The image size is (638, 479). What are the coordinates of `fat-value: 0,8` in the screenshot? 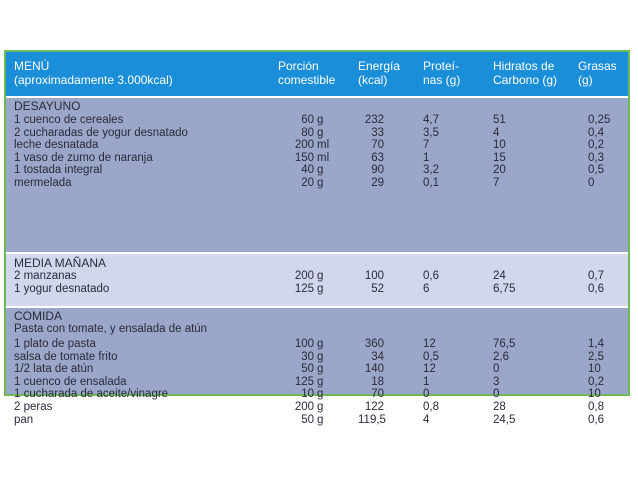 It's located at (596, 407).